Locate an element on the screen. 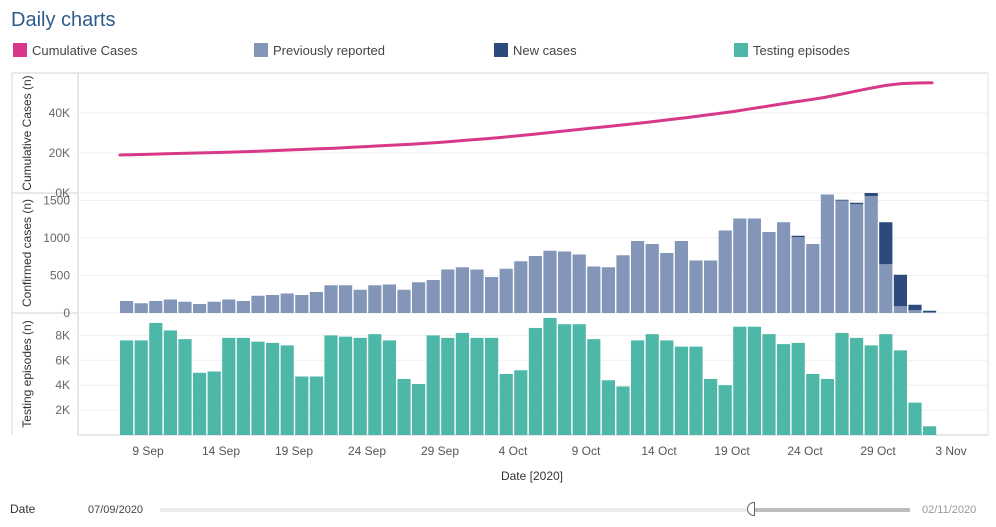 The width and height of the screenshot is (996, 527). x-tick-label: 9 Sep is located at coordinates (148, 451).